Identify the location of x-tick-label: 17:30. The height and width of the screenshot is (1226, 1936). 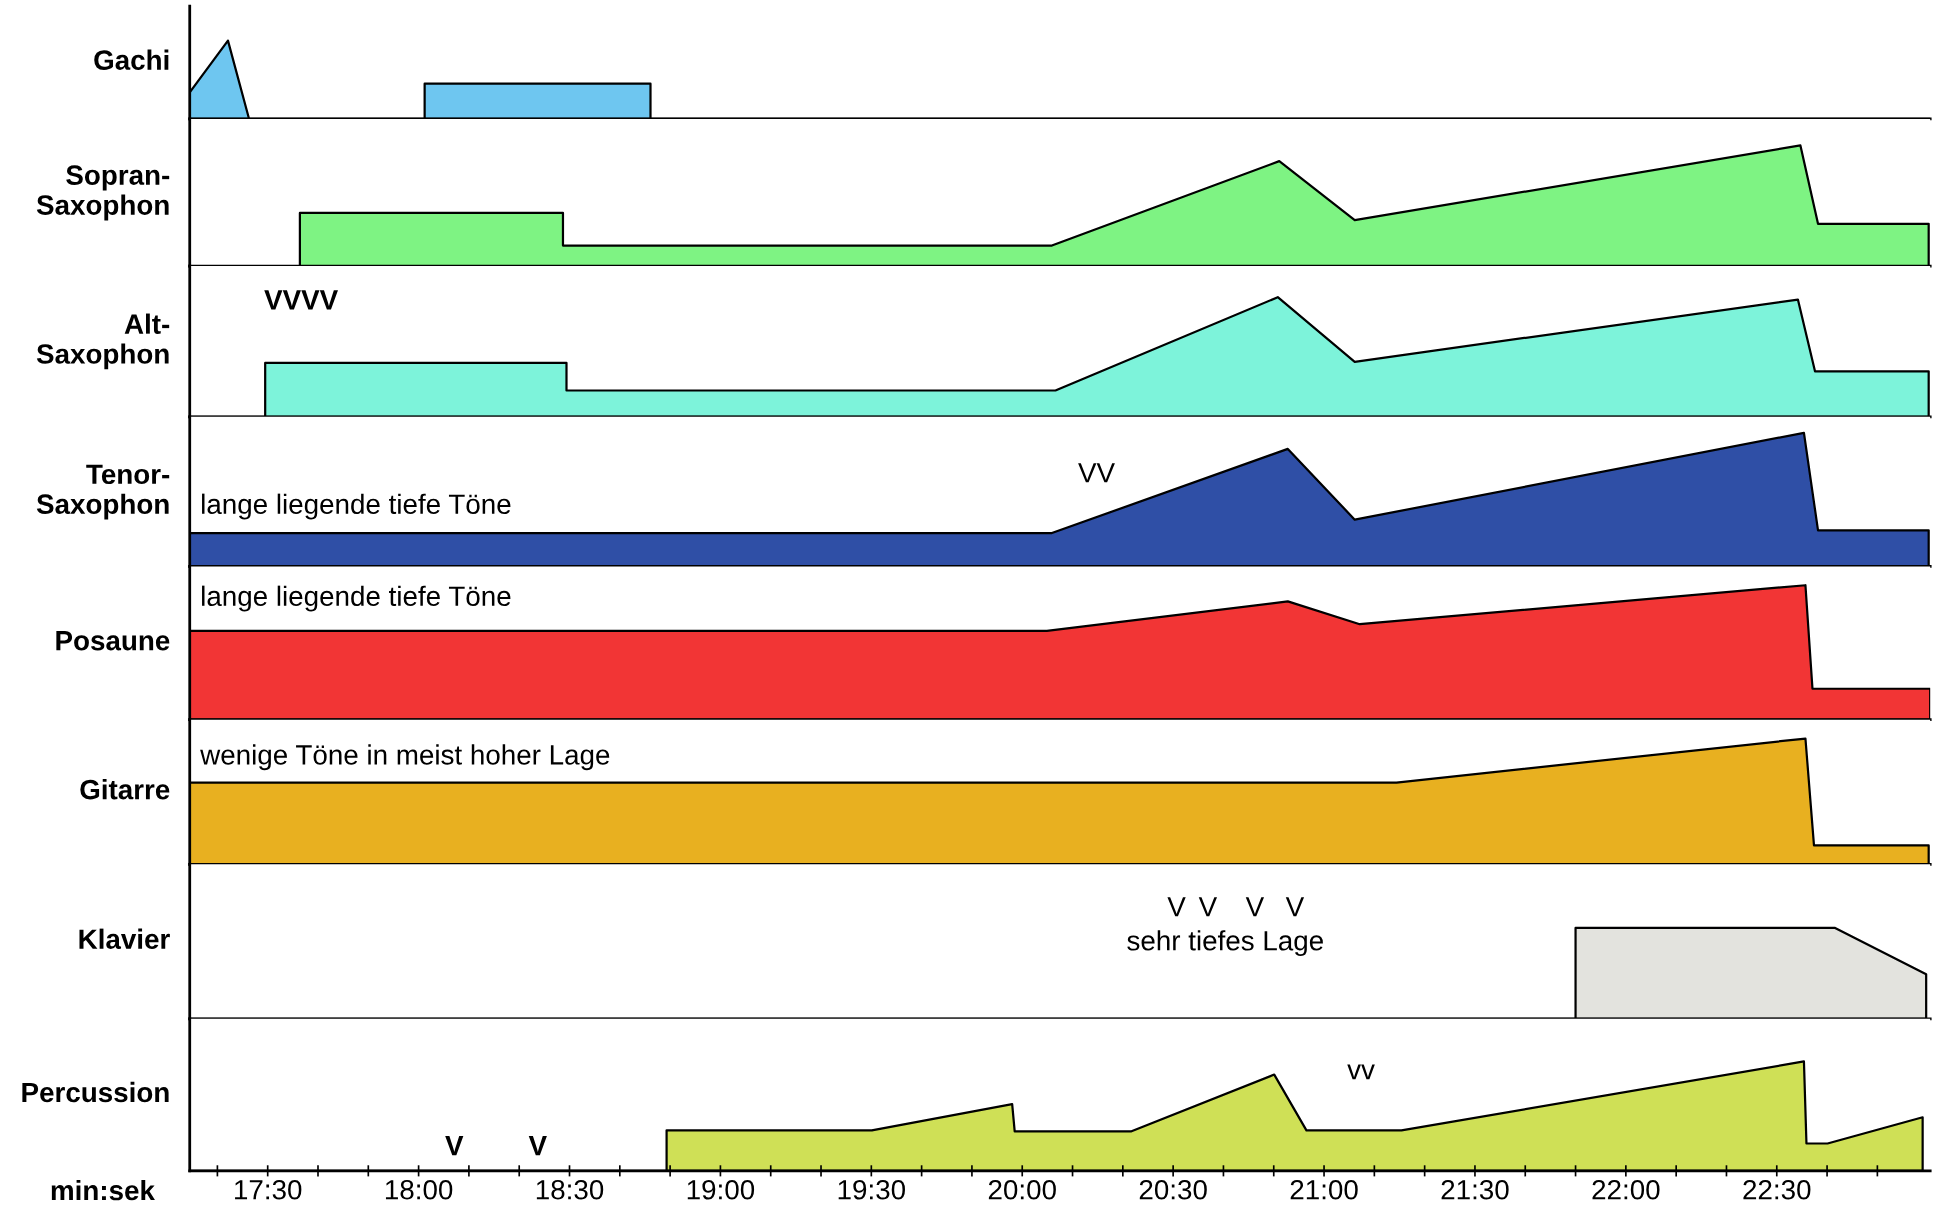
(268, 1189).